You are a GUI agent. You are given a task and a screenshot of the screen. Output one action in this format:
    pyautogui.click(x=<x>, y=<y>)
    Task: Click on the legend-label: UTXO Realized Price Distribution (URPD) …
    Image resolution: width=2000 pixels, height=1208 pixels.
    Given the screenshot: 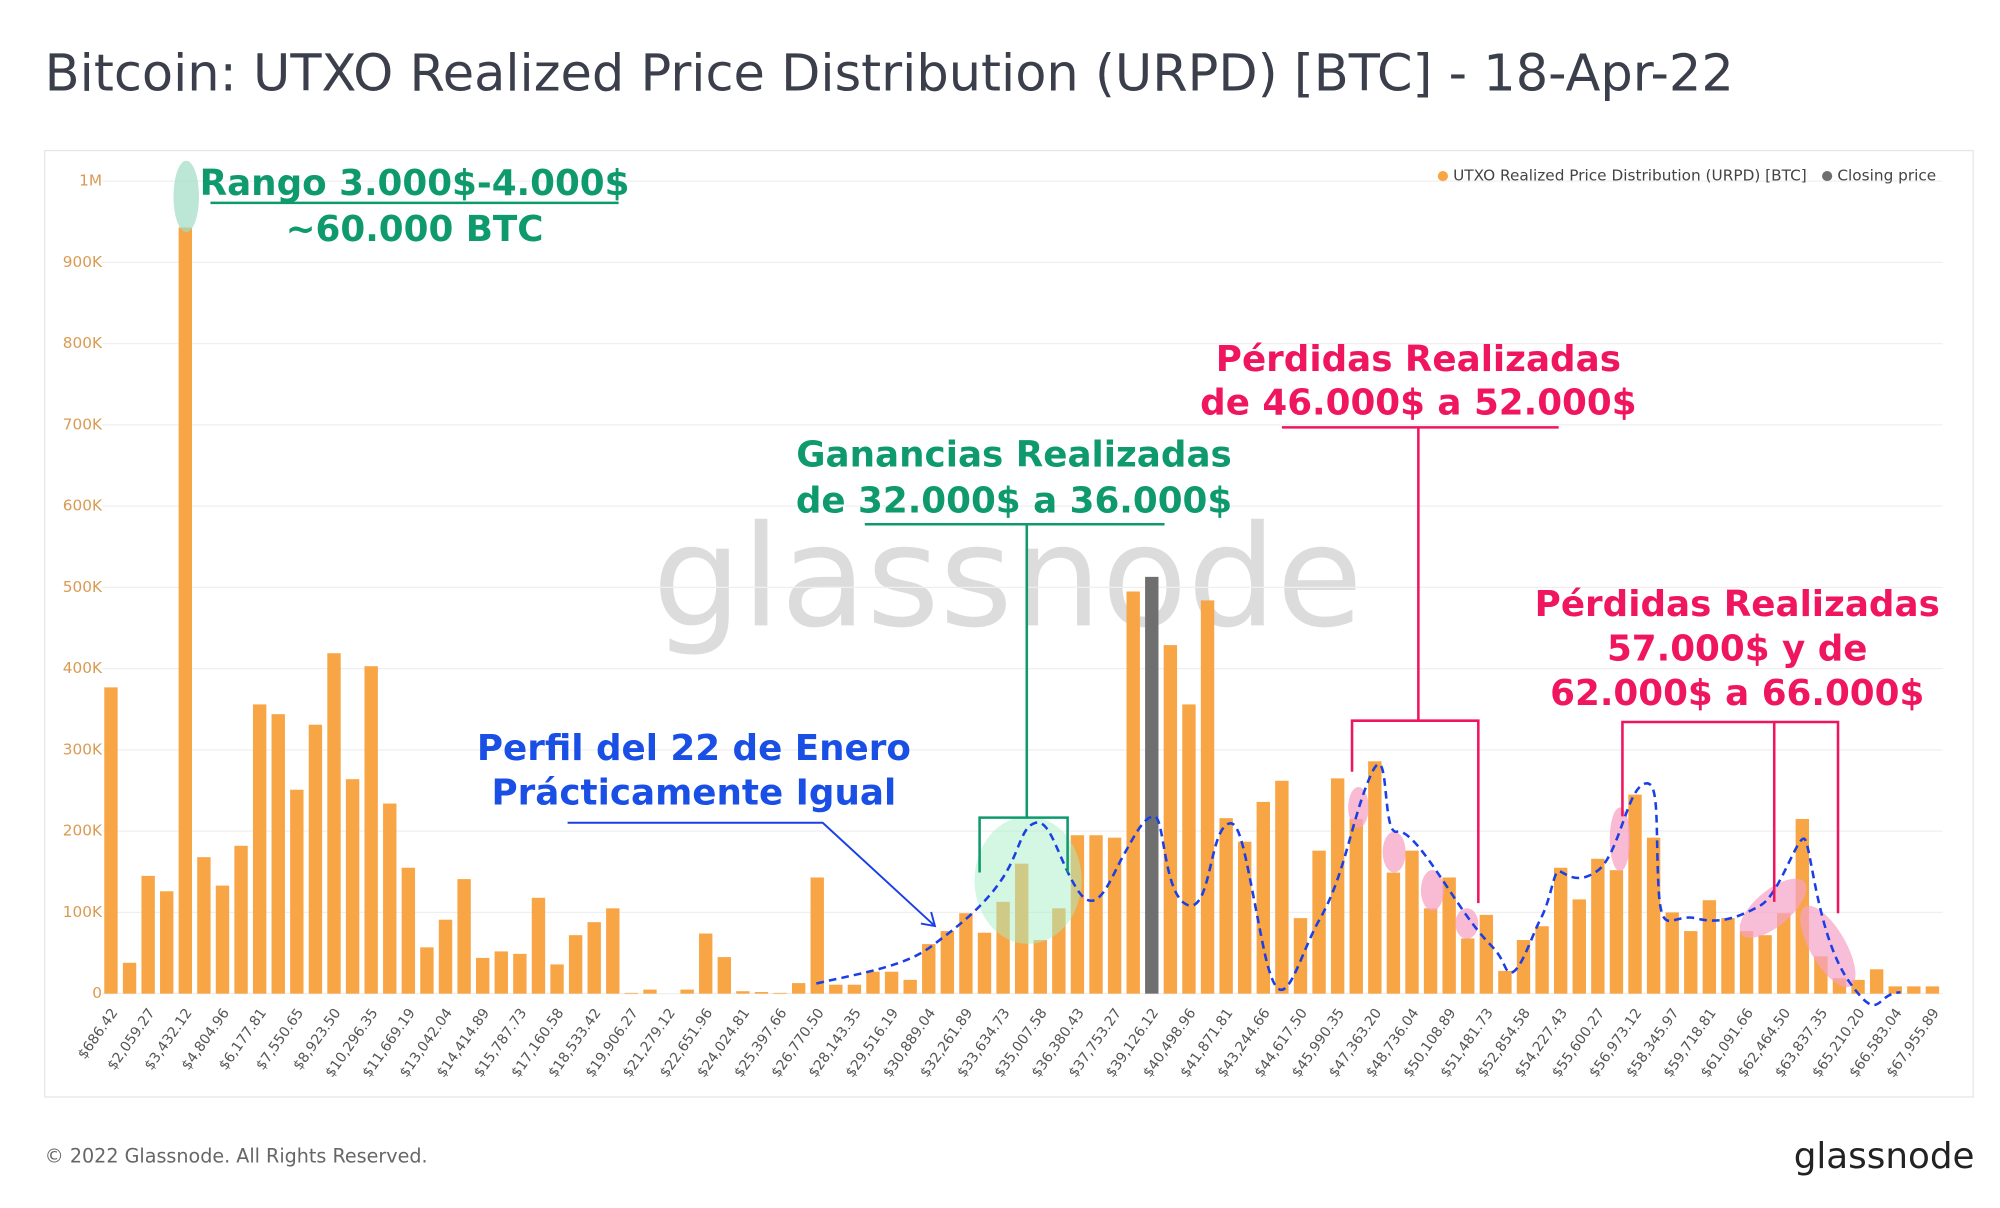 What is the action you would take?
    pyautogui.click(x=1630, y=176)
    